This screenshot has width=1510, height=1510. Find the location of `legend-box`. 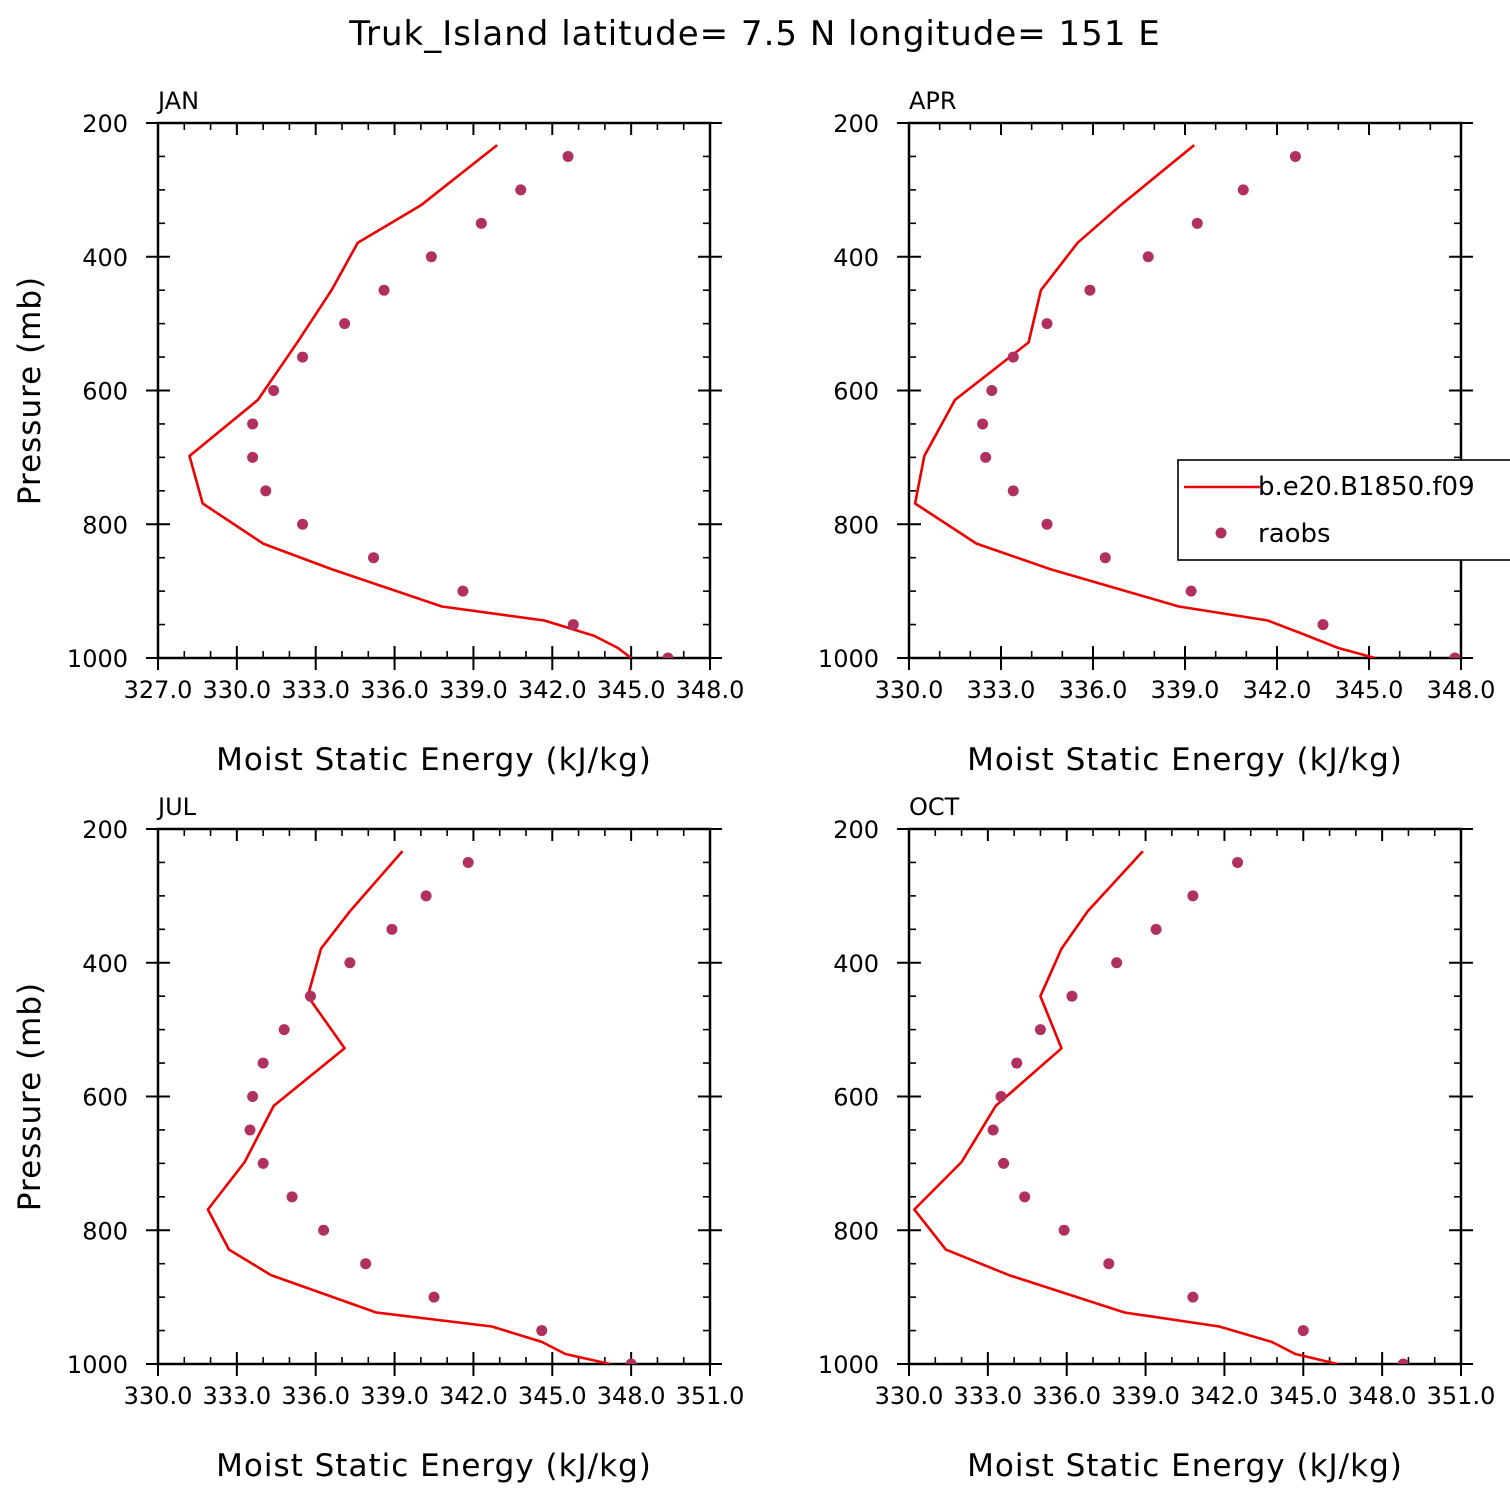

legend-box is located at coordinates (1343, 510).